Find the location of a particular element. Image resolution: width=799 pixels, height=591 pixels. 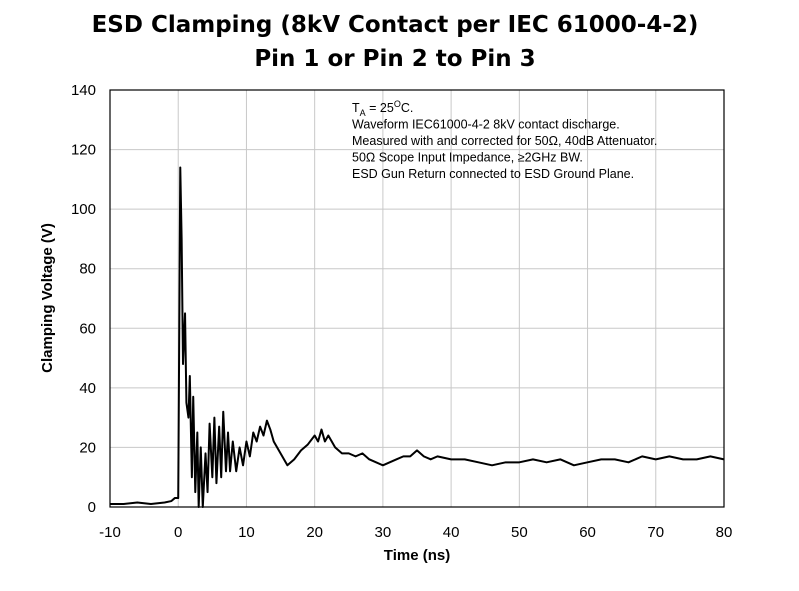

x-tick-label: 80 is located at coordinates (724, 532).